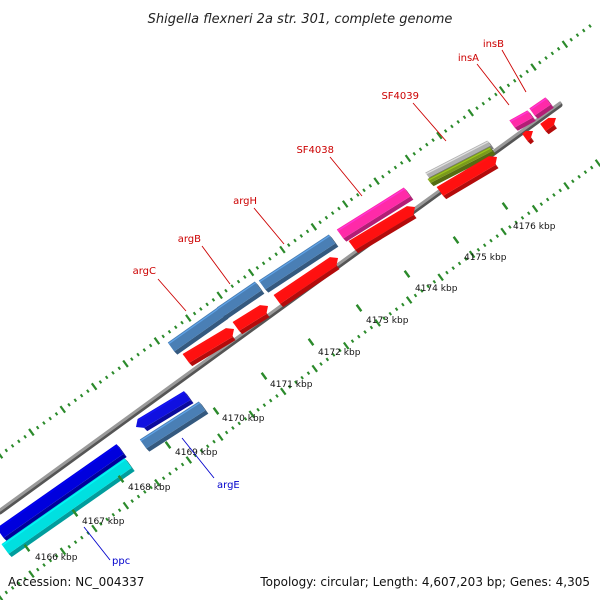 This screenshot has height=600, width=600. I want to click on insa-forward-block, so click(522, 120).